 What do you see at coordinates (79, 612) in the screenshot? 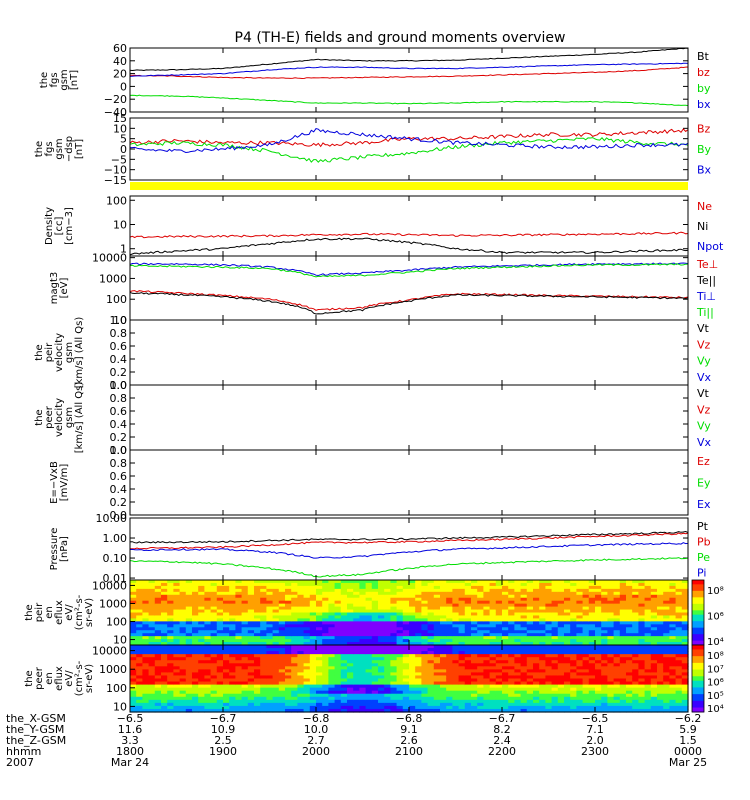
I see `y-axis-label-line: (cm²-s-` at bounding box center [79, 612].